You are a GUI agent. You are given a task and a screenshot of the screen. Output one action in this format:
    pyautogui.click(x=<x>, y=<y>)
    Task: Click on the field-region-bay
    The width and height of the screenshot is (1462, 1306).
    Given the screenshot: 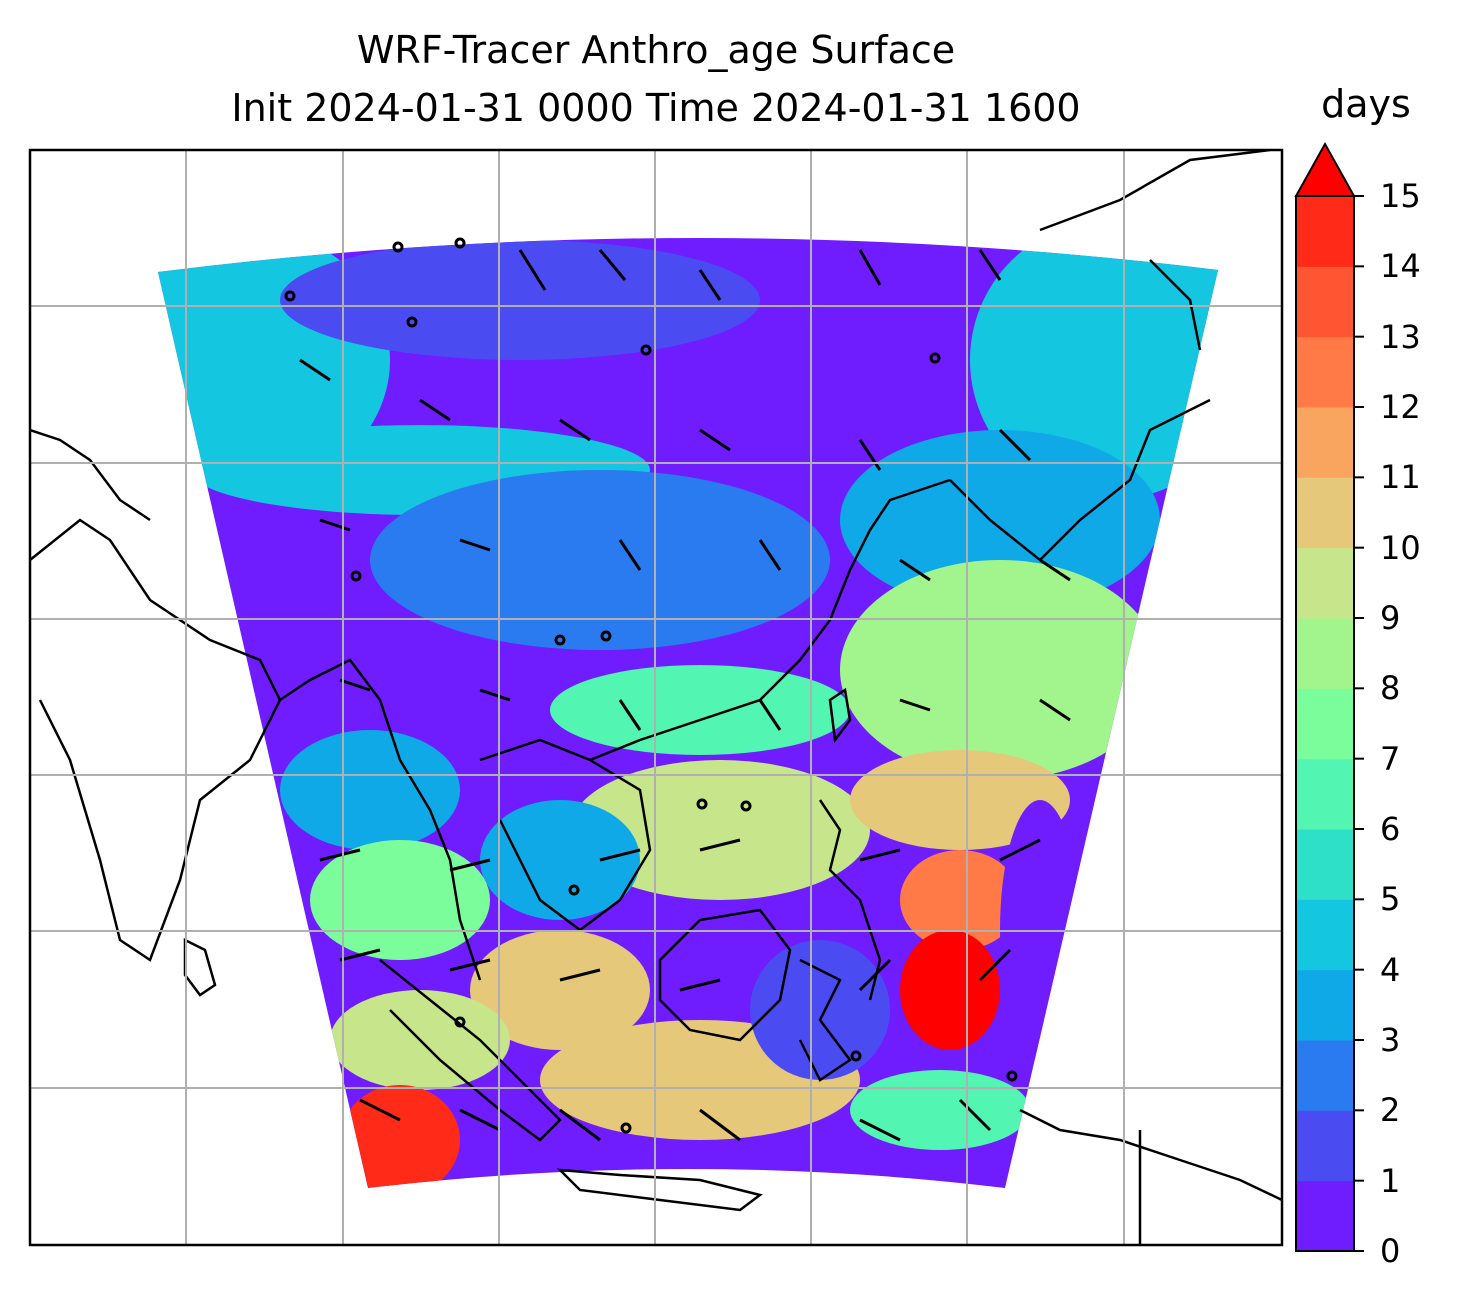 What is the action you would take?
    pyautogui.click(x=370, y=790)
    